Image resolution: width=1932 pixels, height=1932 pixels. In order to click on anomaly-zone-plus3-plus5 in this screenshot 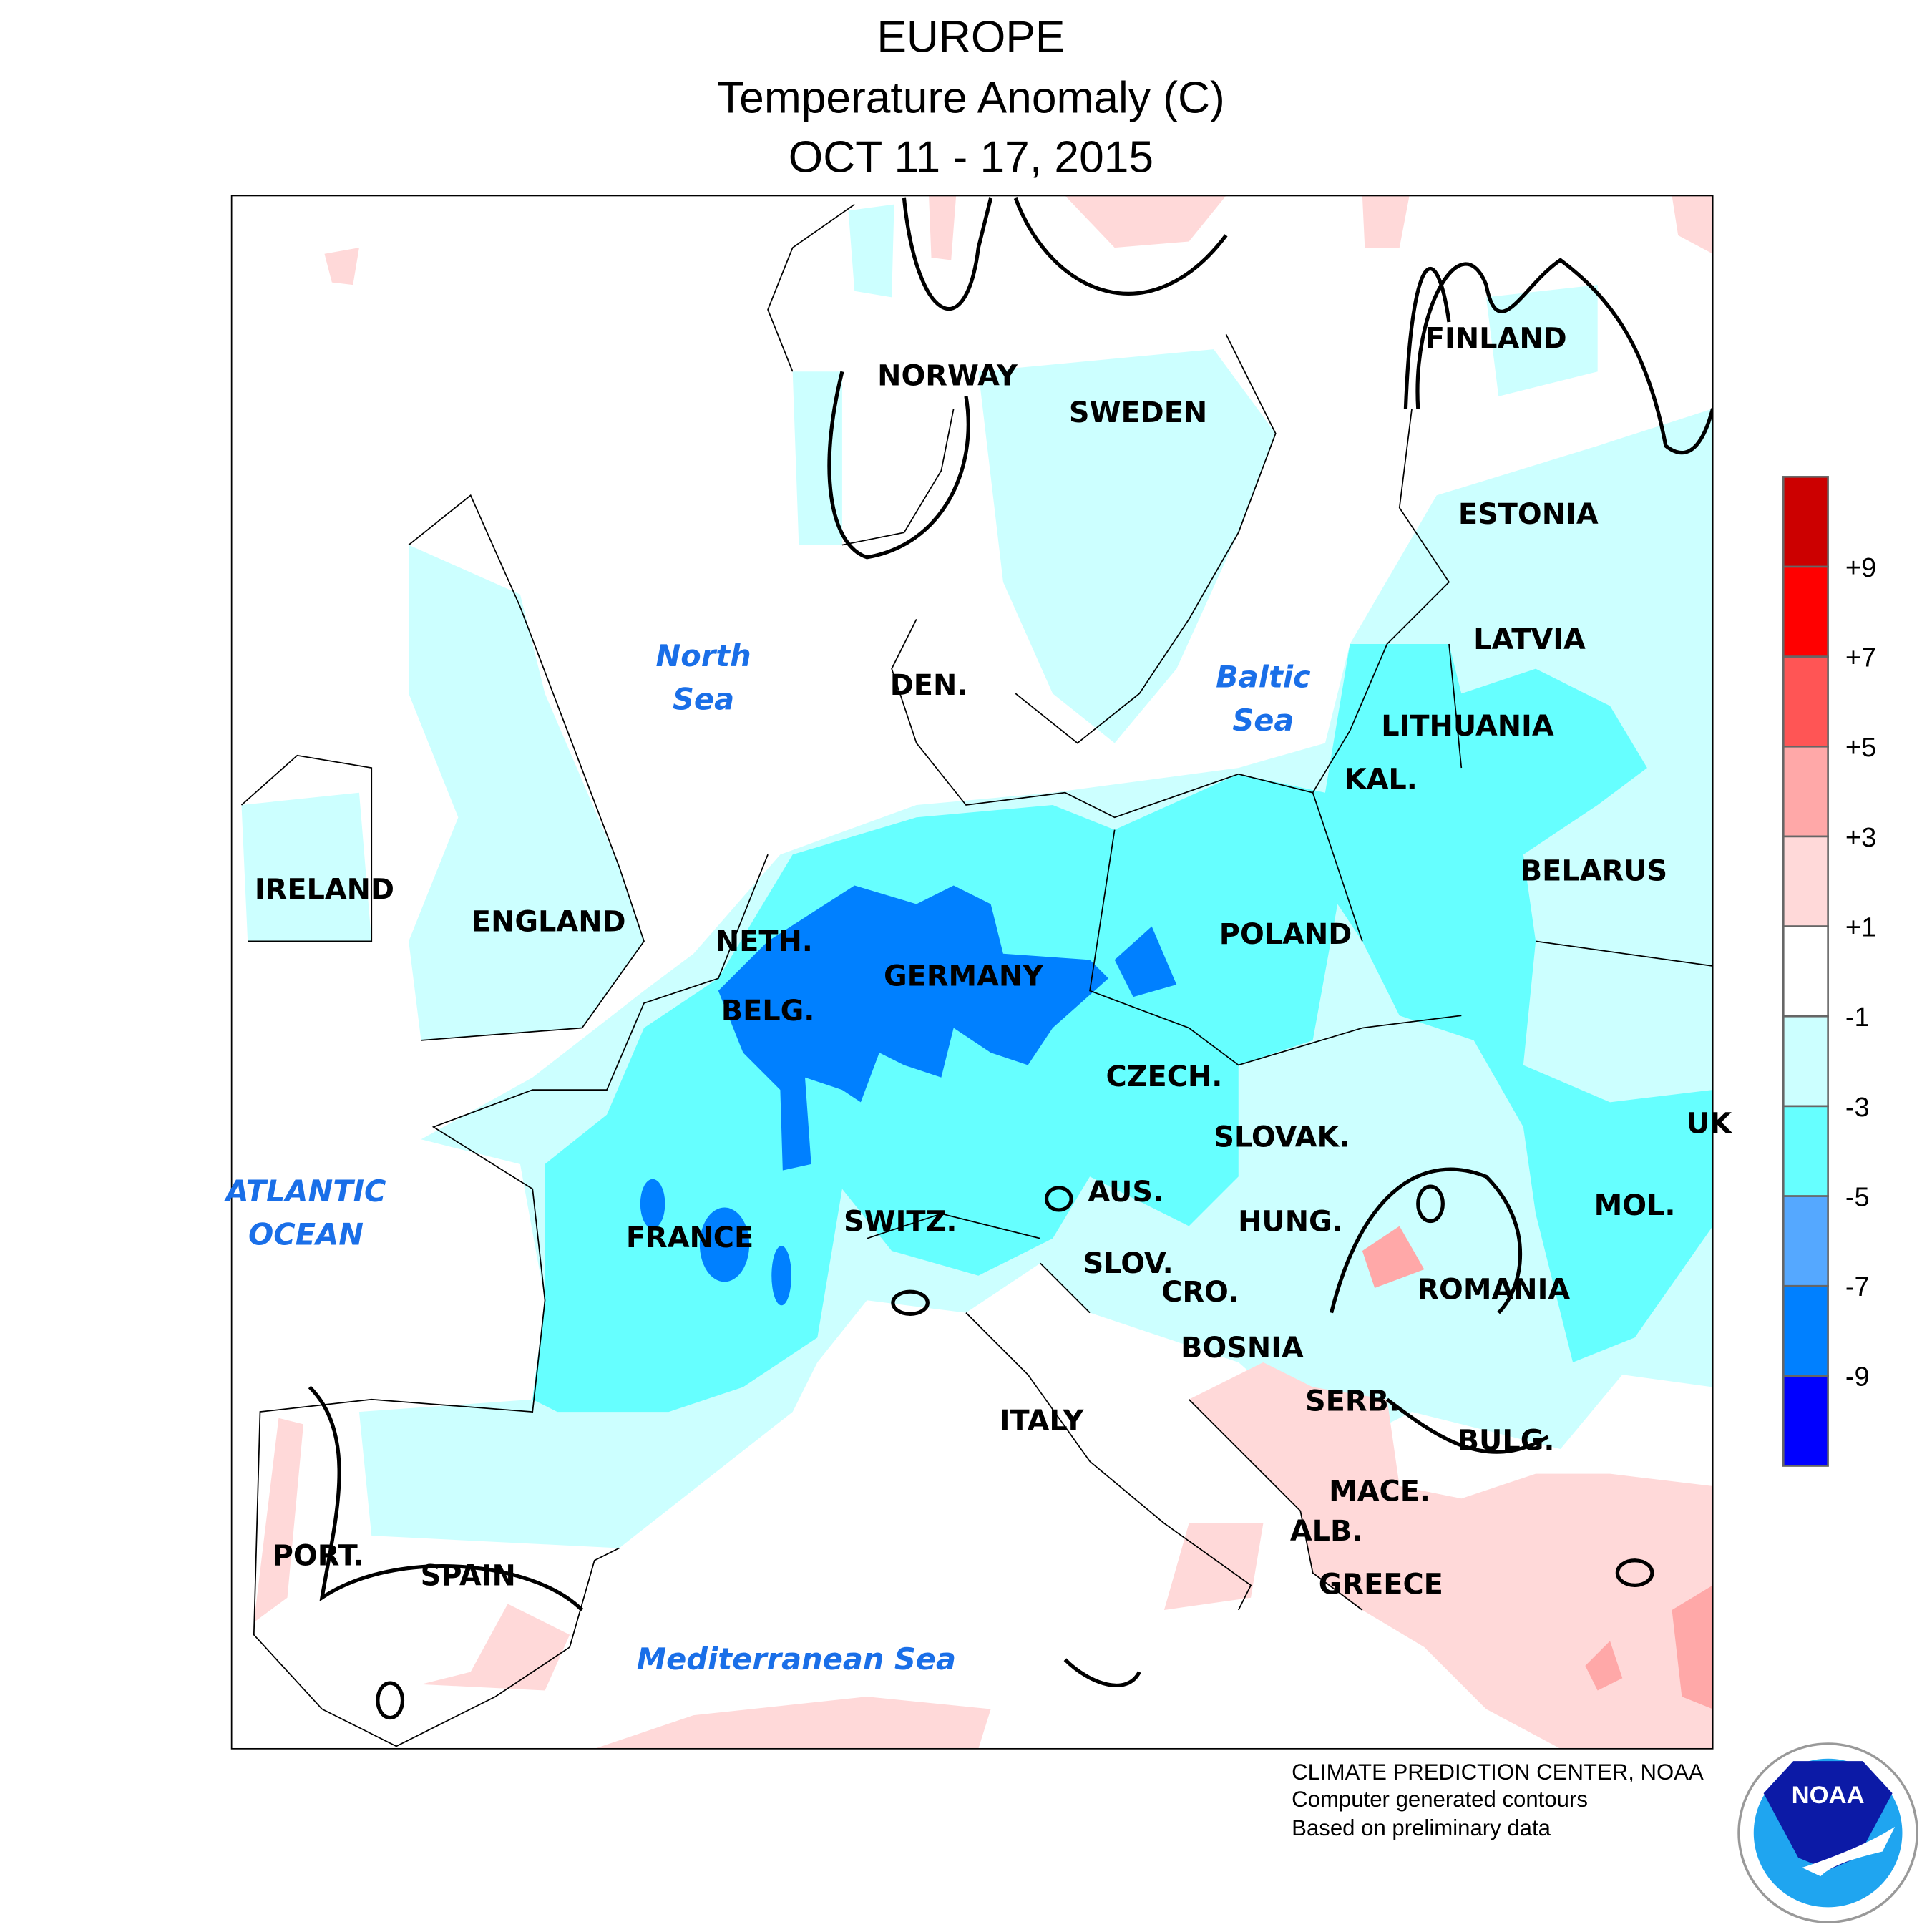, I will do `click(1537, 1467)`.